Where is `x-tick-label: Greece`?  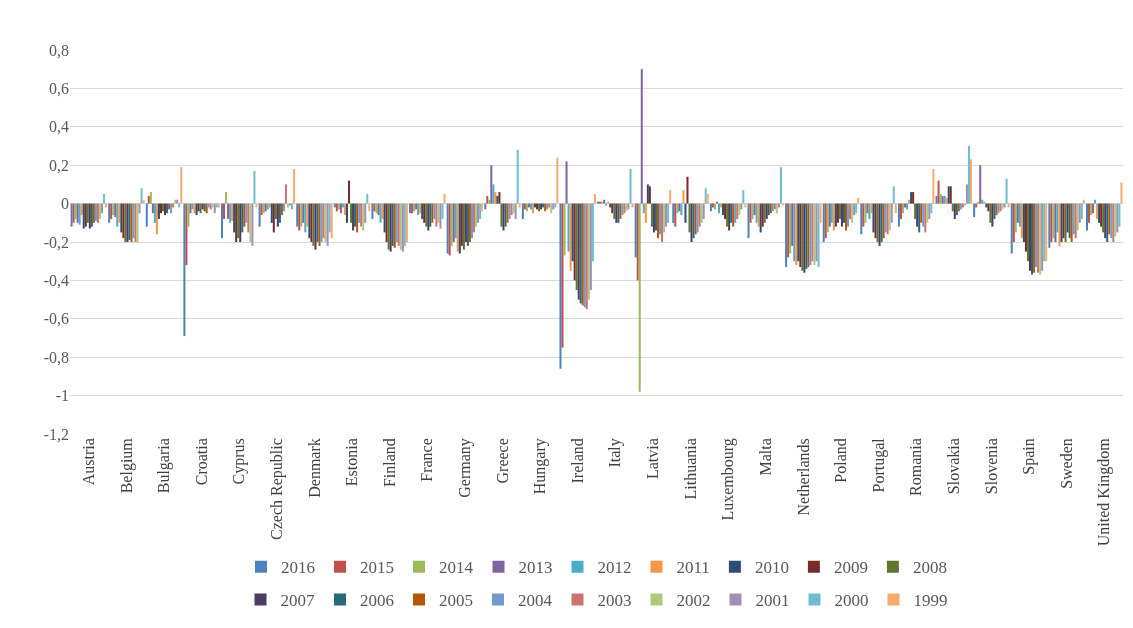
x-tick-label: Greece is located at coordinates (502, 461).